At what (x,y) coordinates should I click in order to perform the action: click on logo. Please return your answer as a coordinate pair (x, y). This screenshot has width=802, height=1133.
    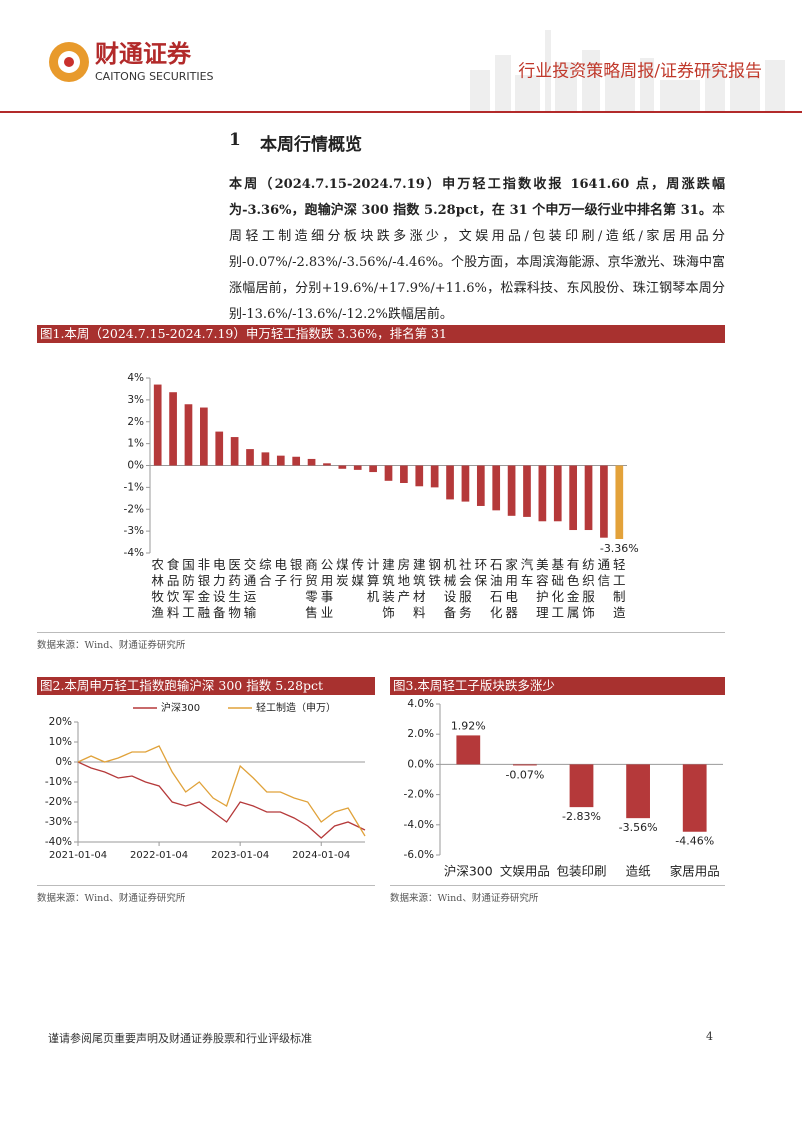
    Looking at the image, I should click on (69, 62).